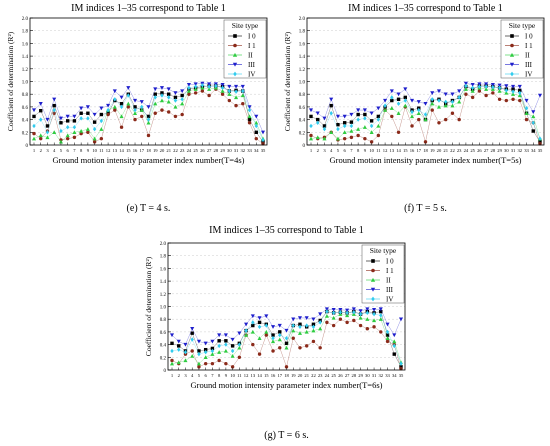 The width and height of the screenshot is (550, 446). Describe the element at coordinates (425, 150) in the screenshot. I see `x-tick-label: 18` at that location.